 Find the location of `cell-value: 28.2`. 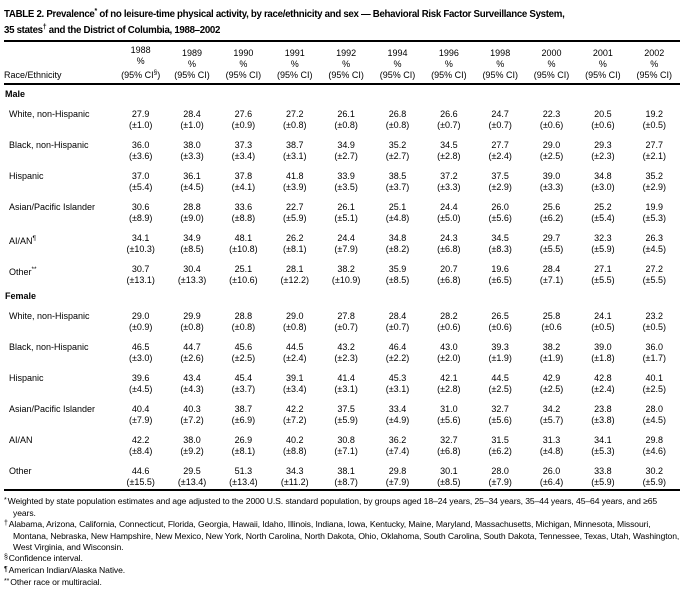

cell-value: 28.2 is located at coordinates (449, 316).